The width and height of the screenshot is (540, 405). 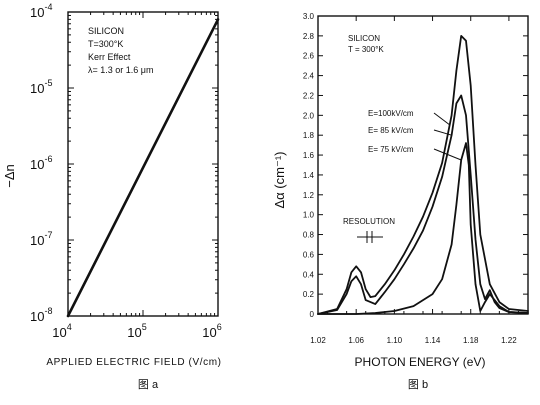 I want to click on panel-a-x-axis-label: APPLIED ELECTRIC FIELD (V/cm), so click(x=133, y=362).